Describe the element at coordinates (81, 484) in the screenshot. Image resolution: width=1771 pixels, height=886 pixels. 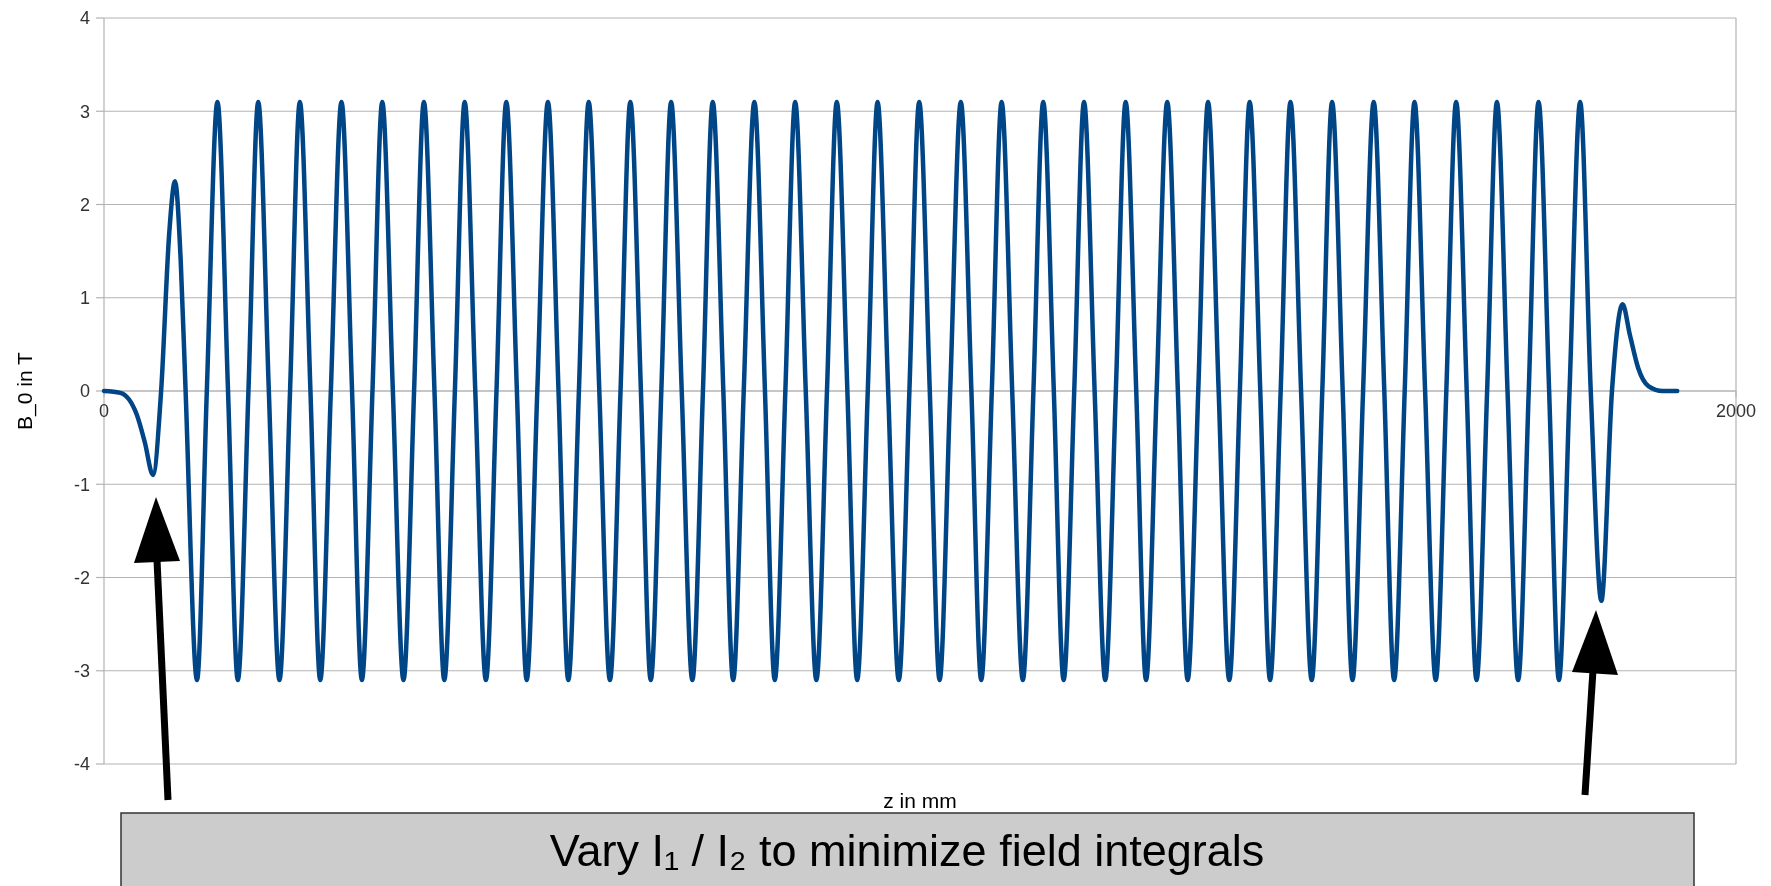
I see `y-tick-label: -1` at that location.